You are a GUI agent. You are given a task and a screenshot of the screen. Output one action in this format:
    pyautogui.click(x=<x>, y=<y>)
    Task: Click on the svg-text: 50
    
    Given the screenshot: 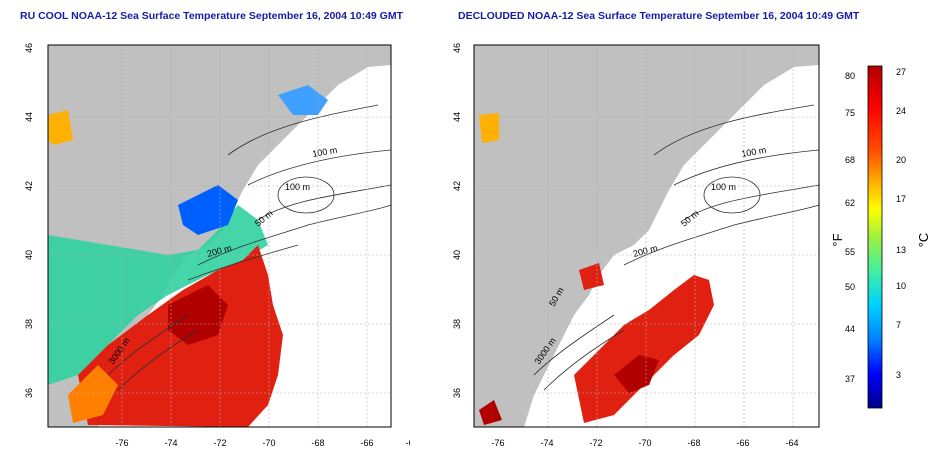 What is the action you would take?
    pyautogui.click(x=850, y=287)
    